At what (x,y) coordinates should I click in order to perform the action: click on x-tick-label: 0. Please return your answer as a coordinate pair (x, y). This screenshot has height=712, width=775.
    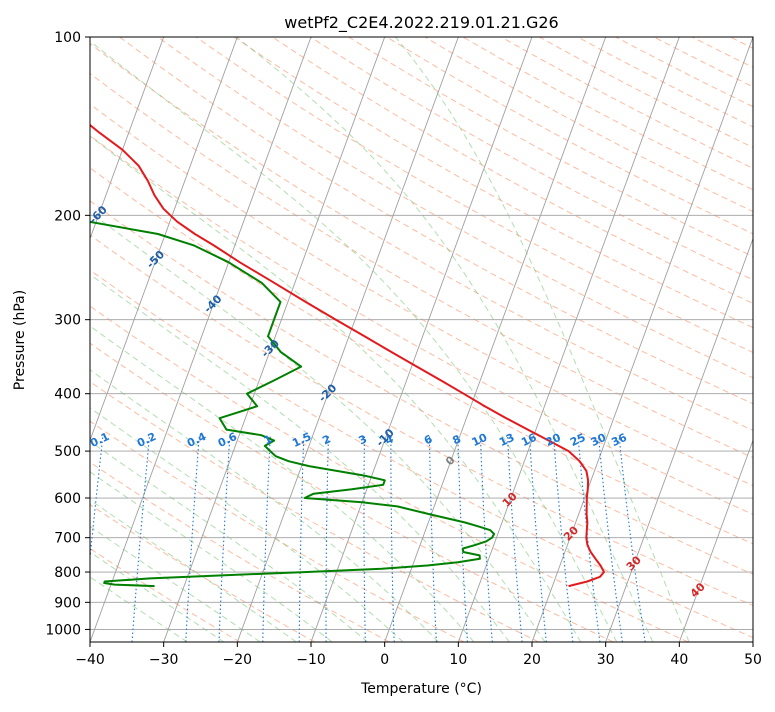
    Looking at the image, I should click on (384, 660).